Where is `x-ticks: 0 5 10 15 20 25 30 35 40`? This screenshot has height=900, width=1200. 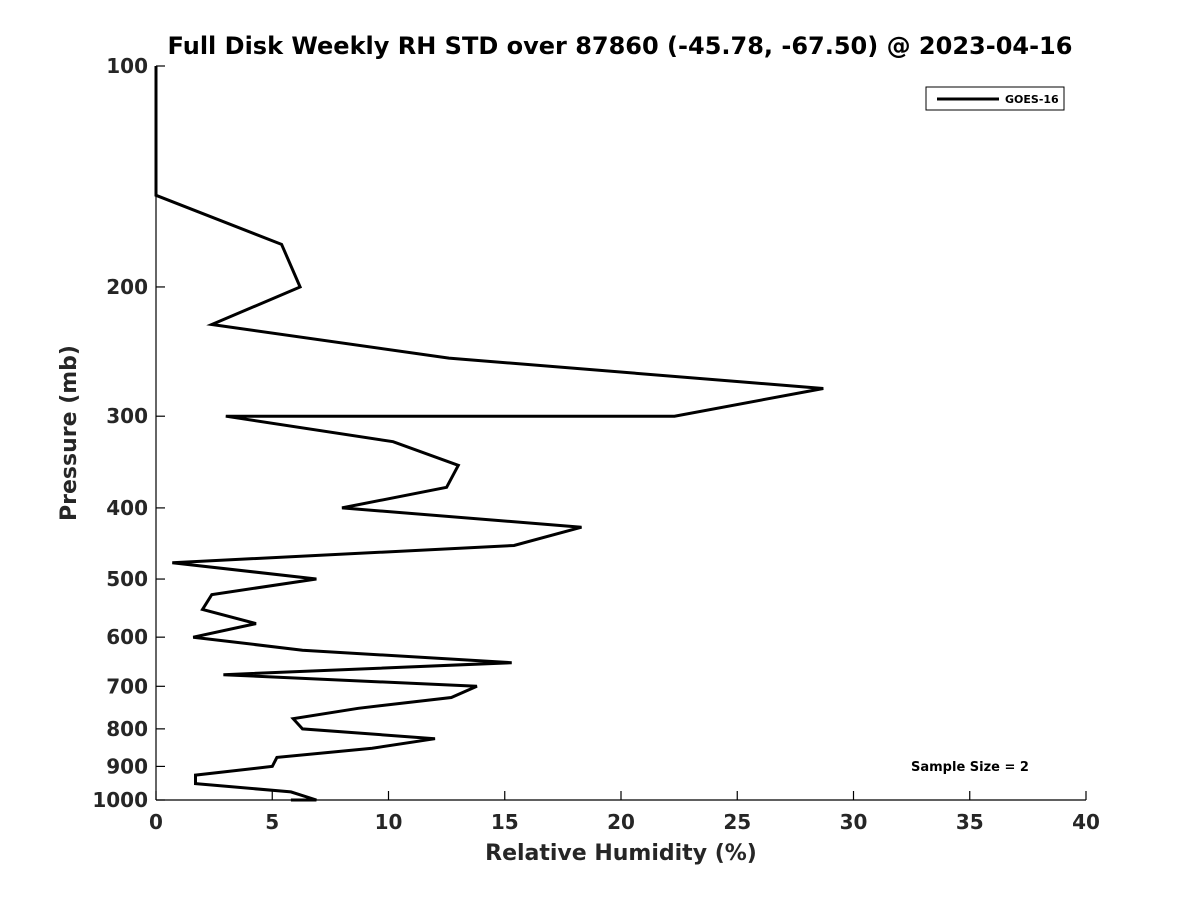
x-ticks: 0 5 10 15 20 25 30 35 40 is located at coordinates (624, 812).